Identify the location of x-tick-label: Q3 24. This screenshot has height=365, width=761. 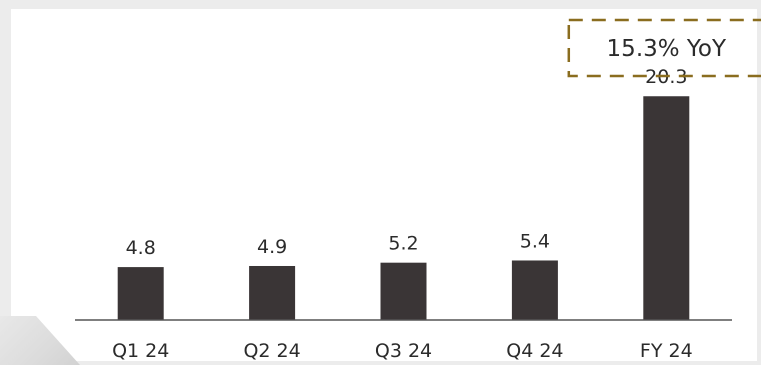
(403, 351).